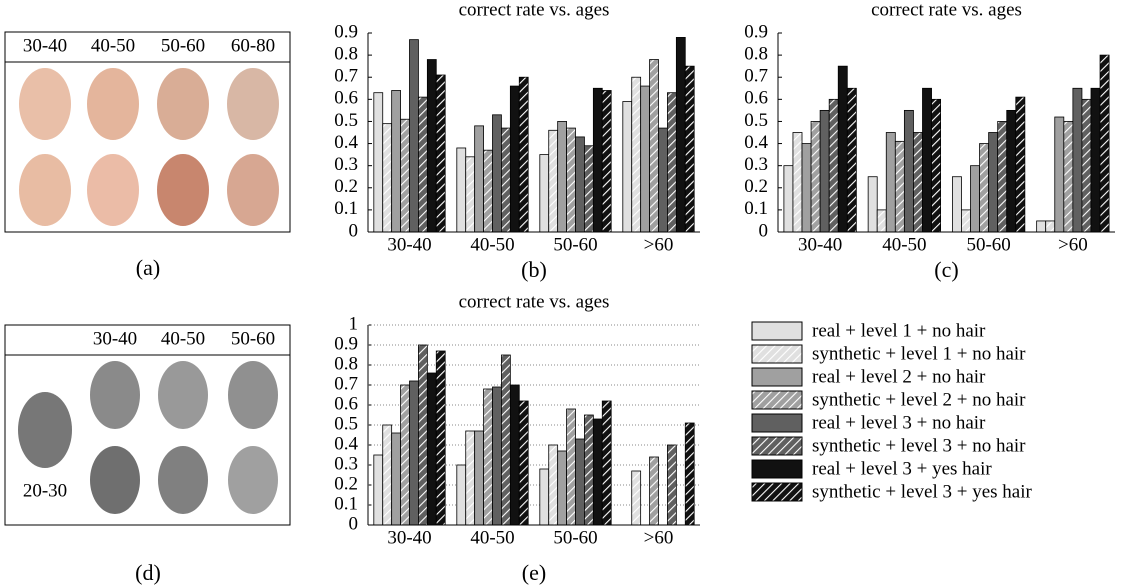  Describe the element at coordinates (756, 120) in the screenshot. I see `y-tick-label: 0.5` at that location.